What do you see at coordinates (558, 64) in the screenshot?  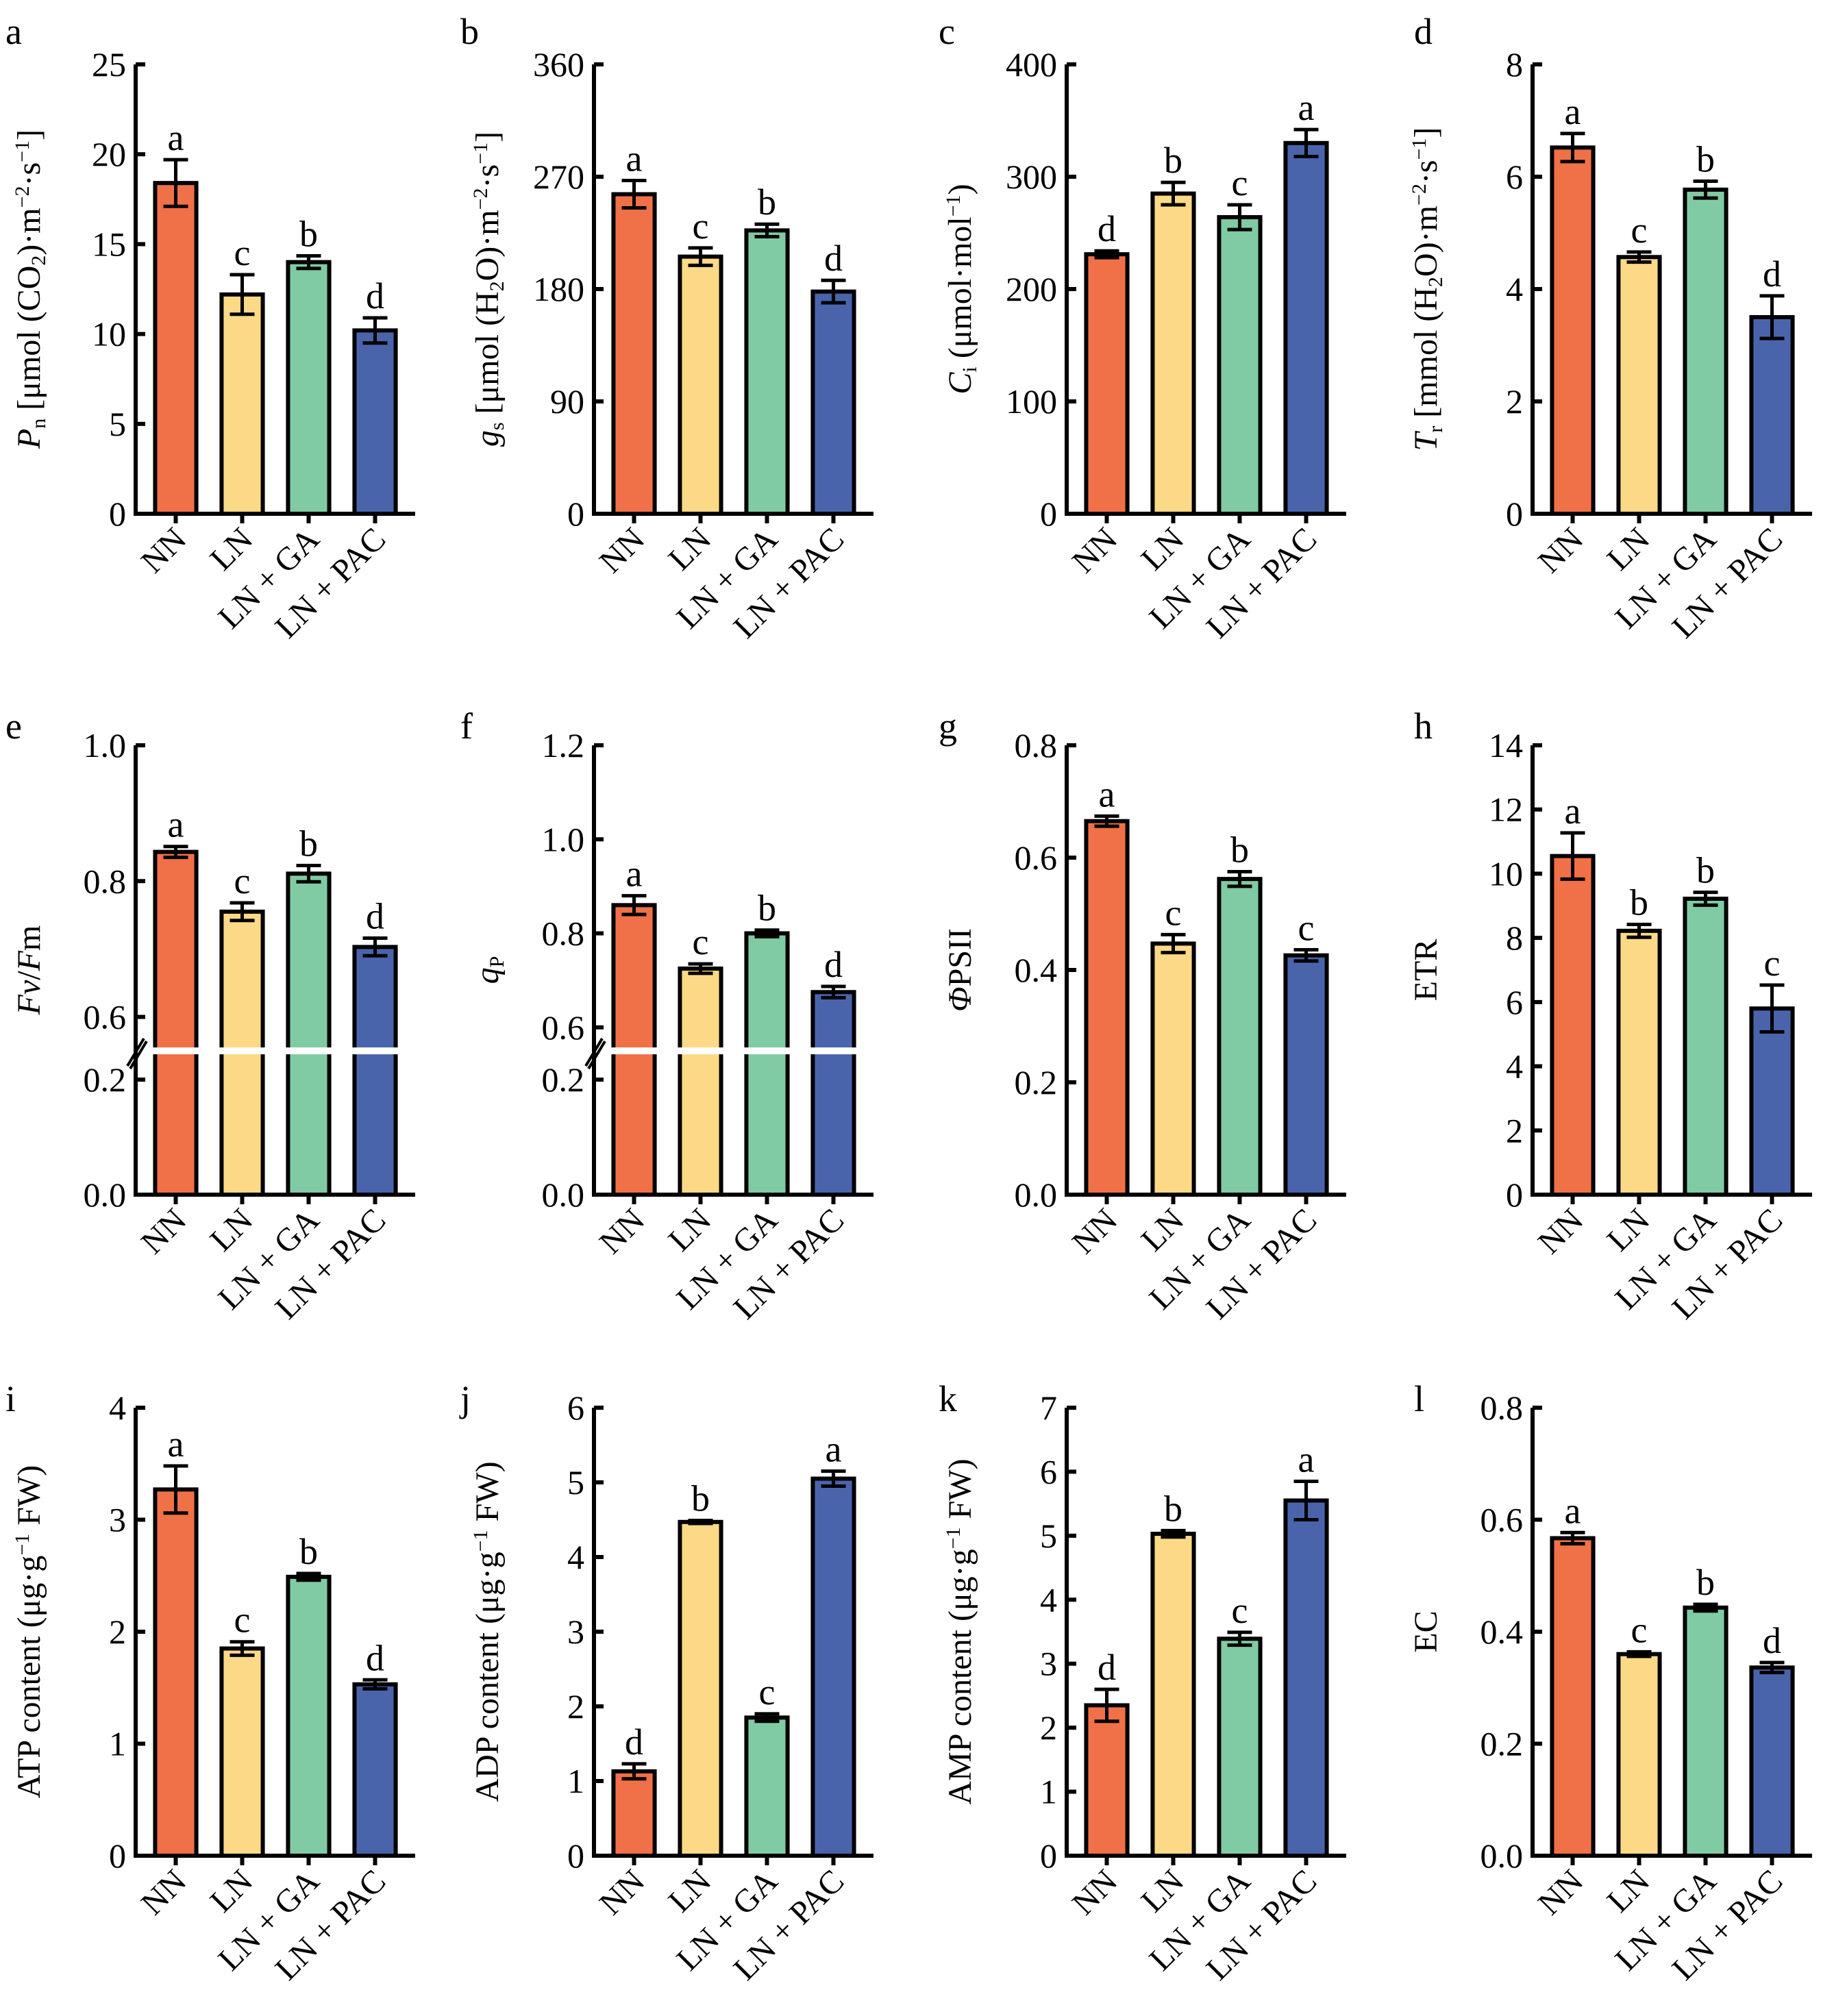 I see `y-tick-label: 360` at bounding box center [558, 64].